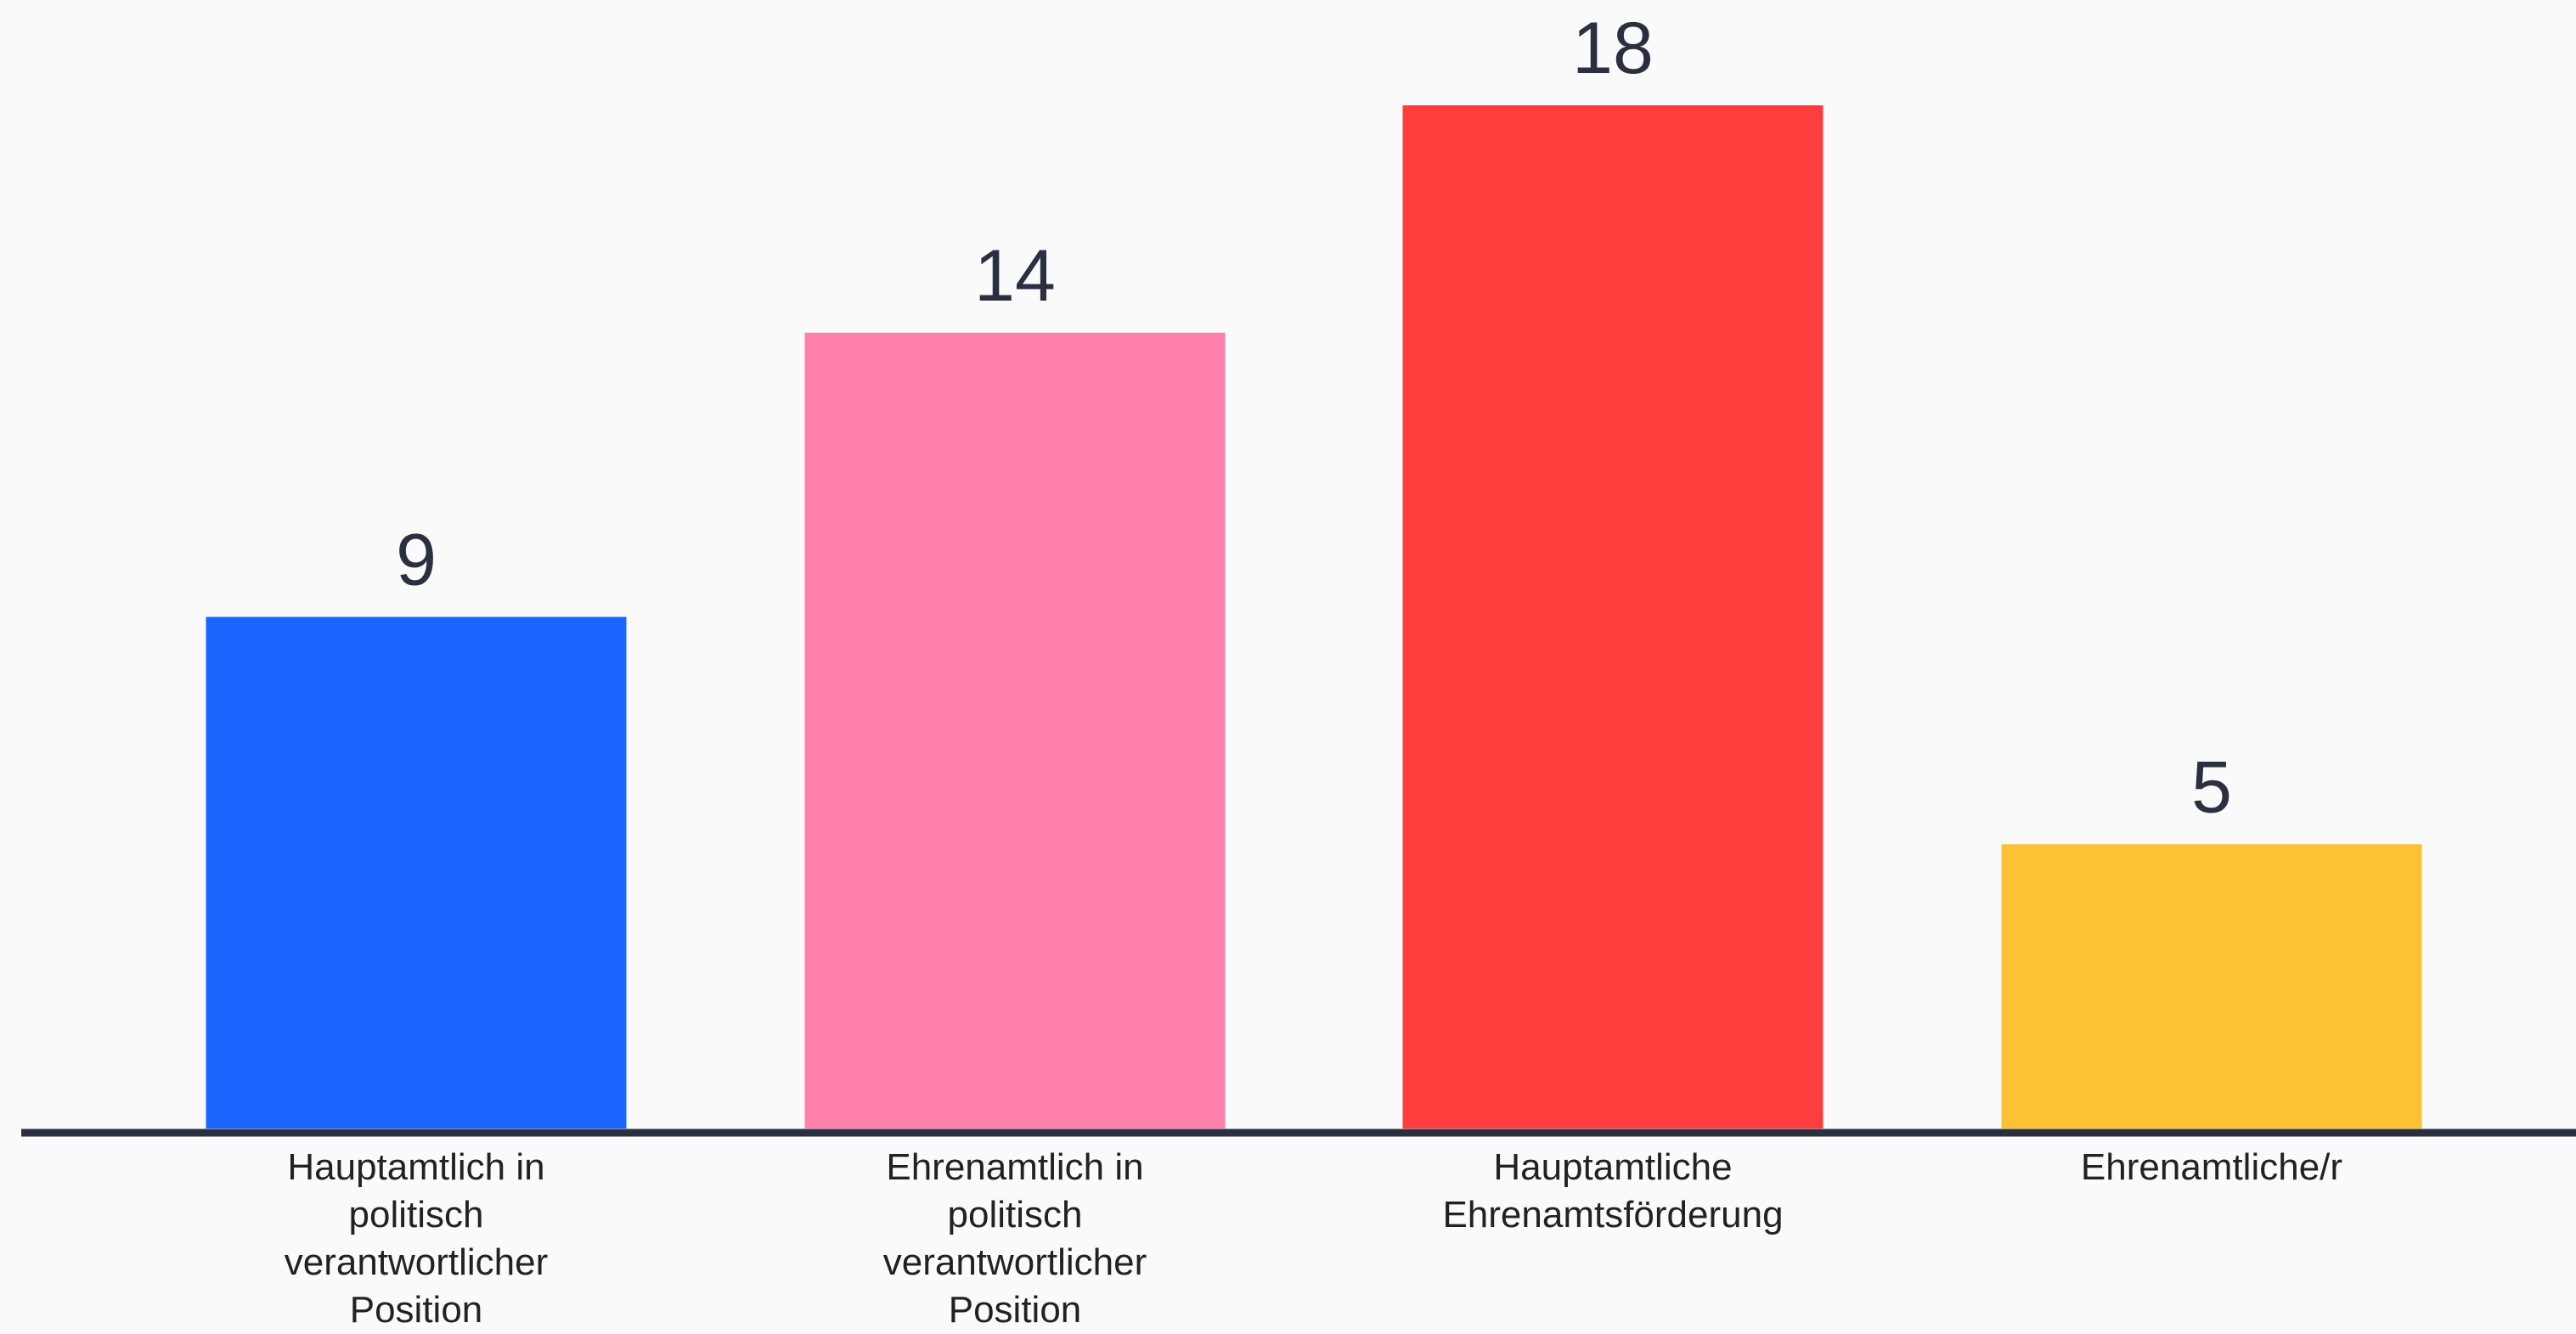  What do you see at coordinates (416, 560) in the screenshot?
I see `bar-value-label: 9` at bounding box center [416, 560].